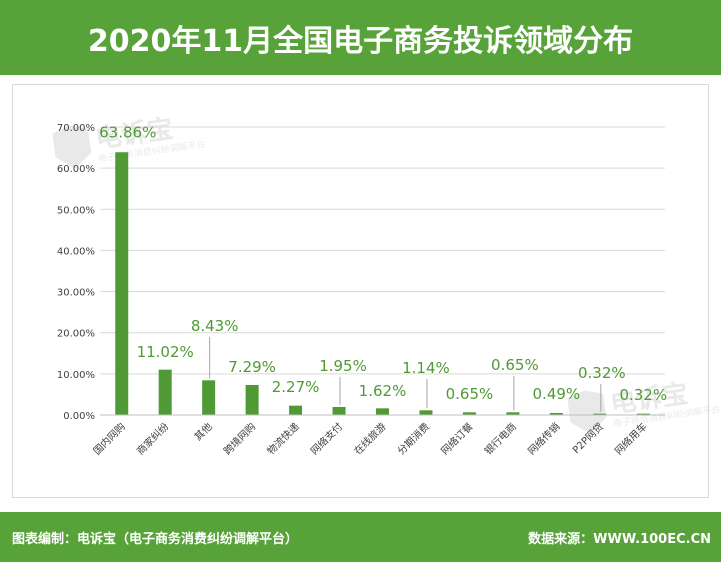  What do you see at coordinates (500, 438) in the screenshot?
I see `x-tick-label: 银行电商` at bounding box center [500, 438].